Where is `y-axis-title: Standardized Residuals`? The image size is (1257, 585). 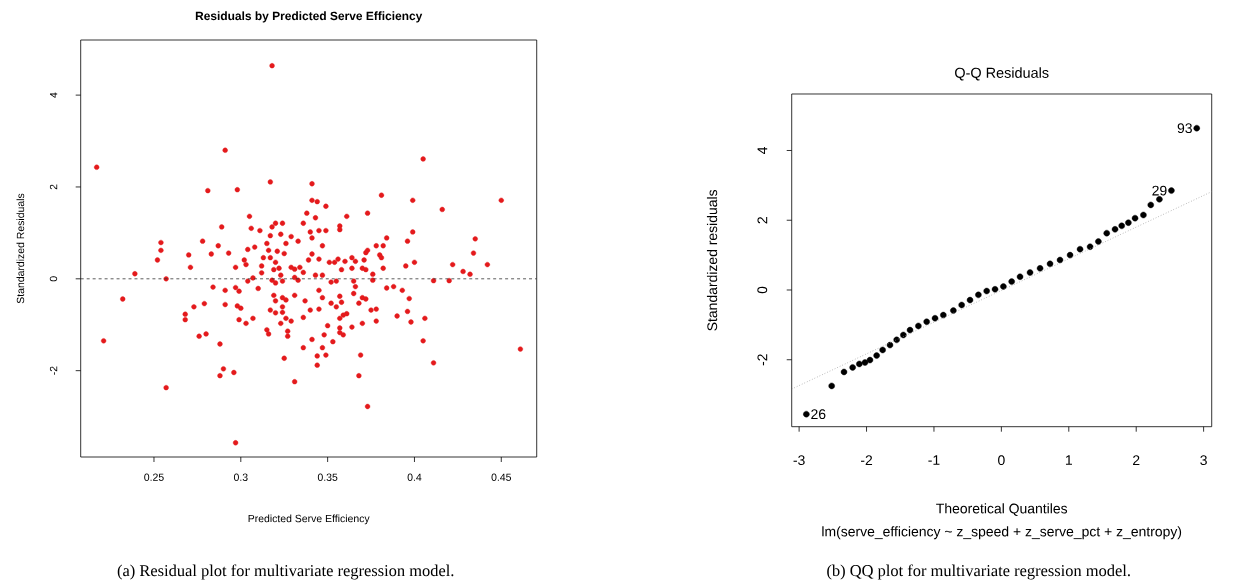 y-axis-title: Standardized Residuals is located at coordinates (20, 248).